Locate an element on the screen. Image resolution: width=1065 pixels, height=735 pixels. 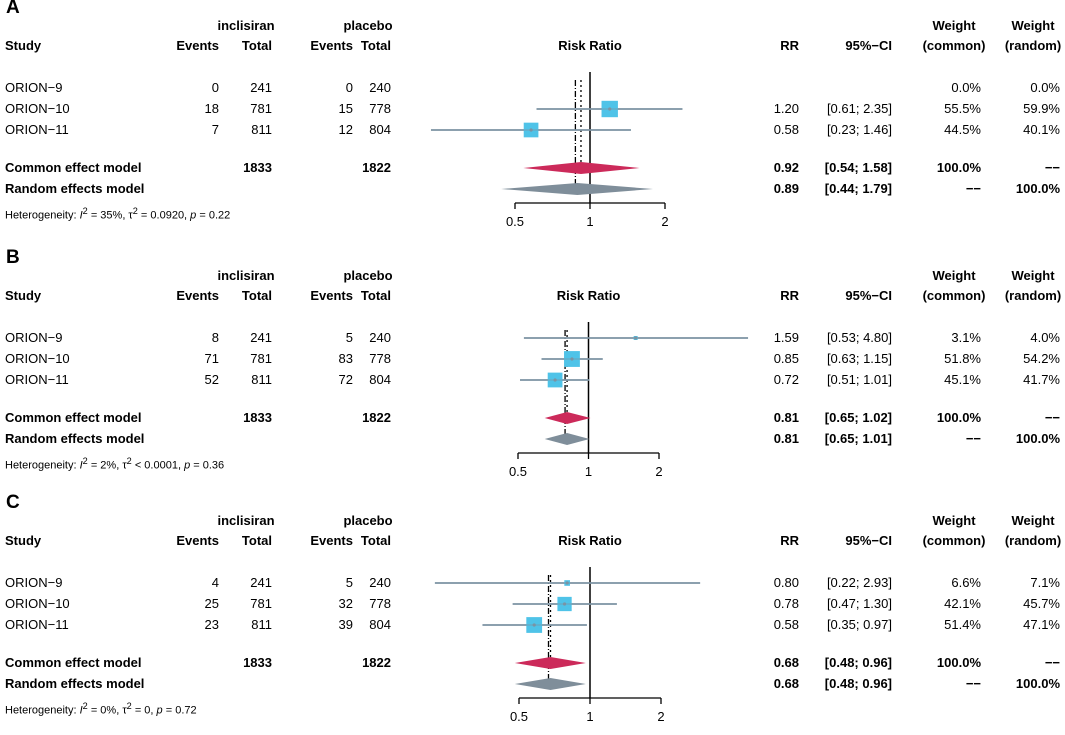
ci-value: [0.35; 0.97] is located at coordinates (859, 624).